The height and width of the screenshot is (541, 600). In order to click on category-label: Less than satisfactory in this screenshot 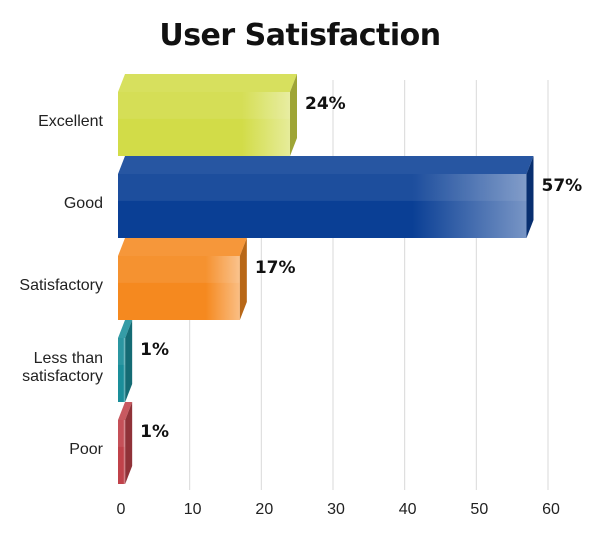, I will do `click(62, 367)`.